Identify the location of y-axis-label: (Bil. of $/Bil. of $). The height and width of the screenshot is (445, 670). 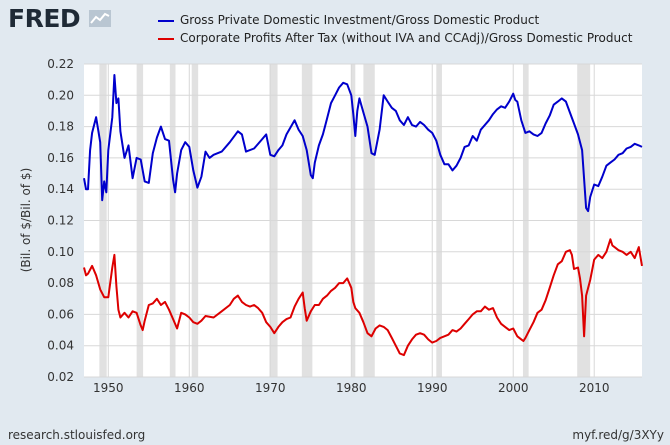
(26, 220).